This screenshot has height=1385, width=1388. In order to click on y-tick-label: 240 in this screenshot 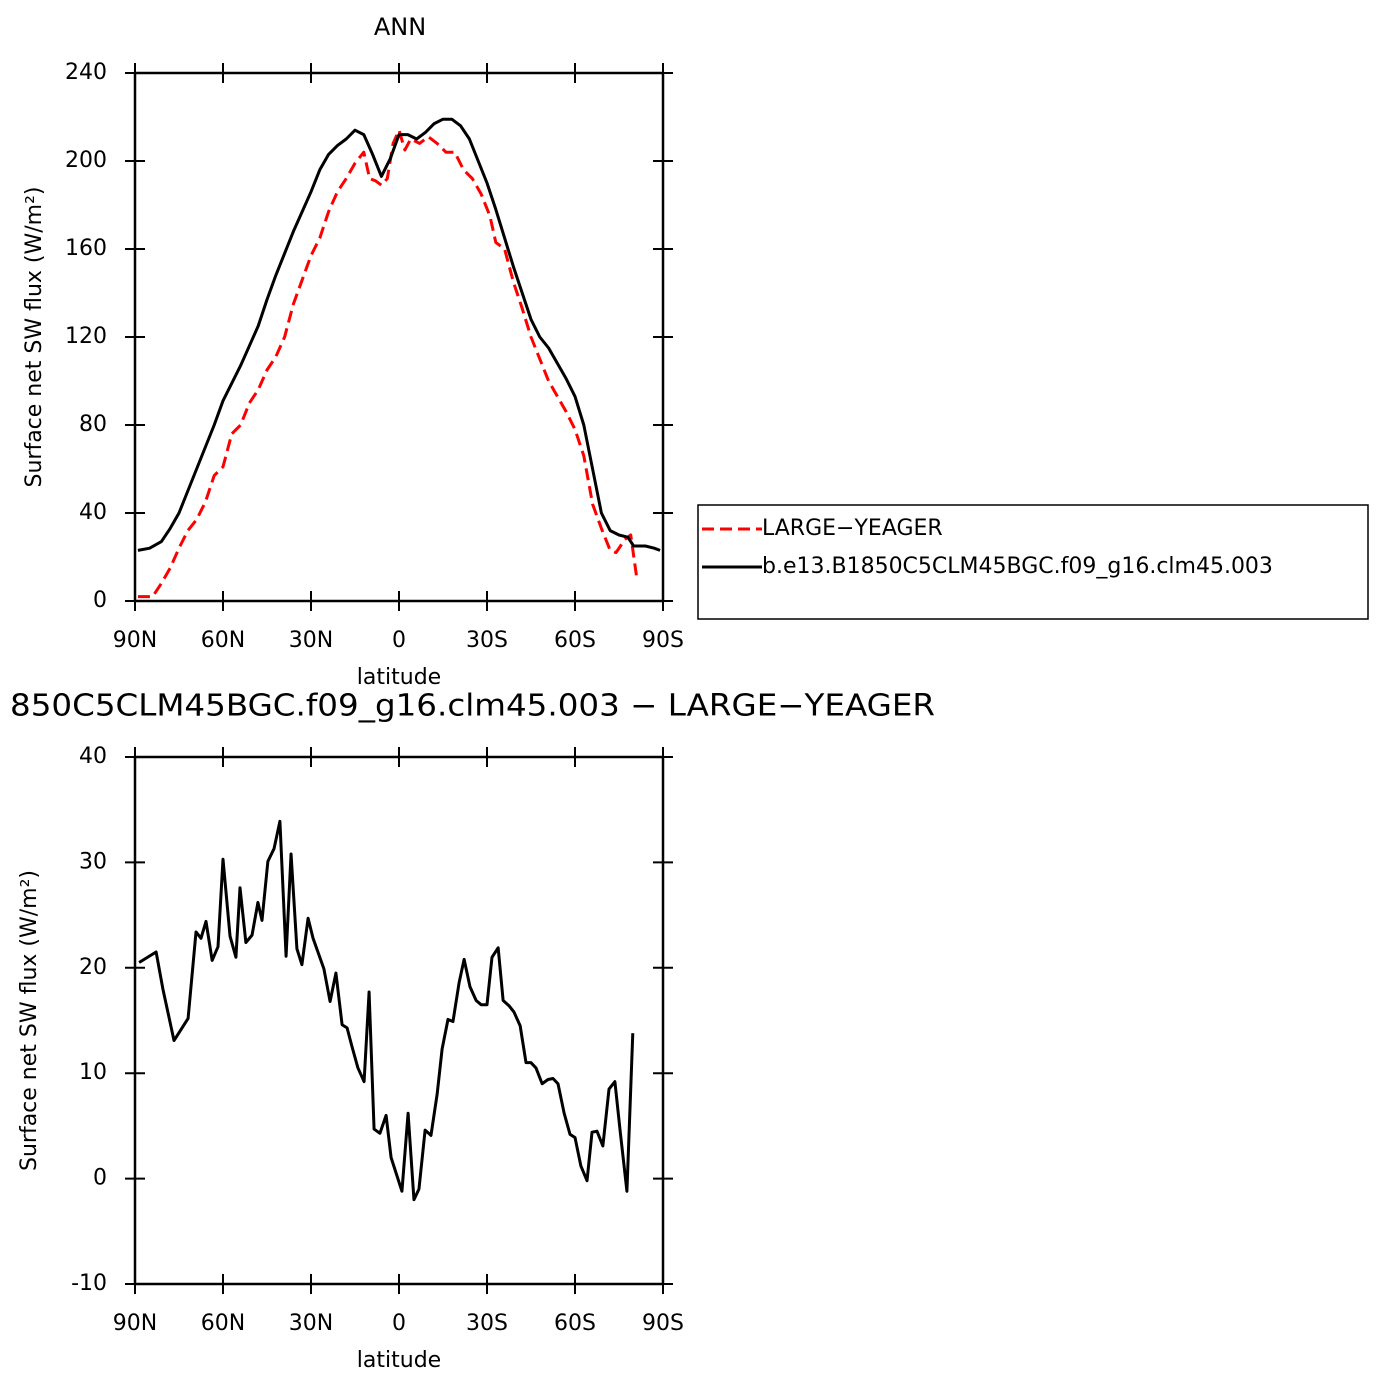, I will do `click(86, 72)`.